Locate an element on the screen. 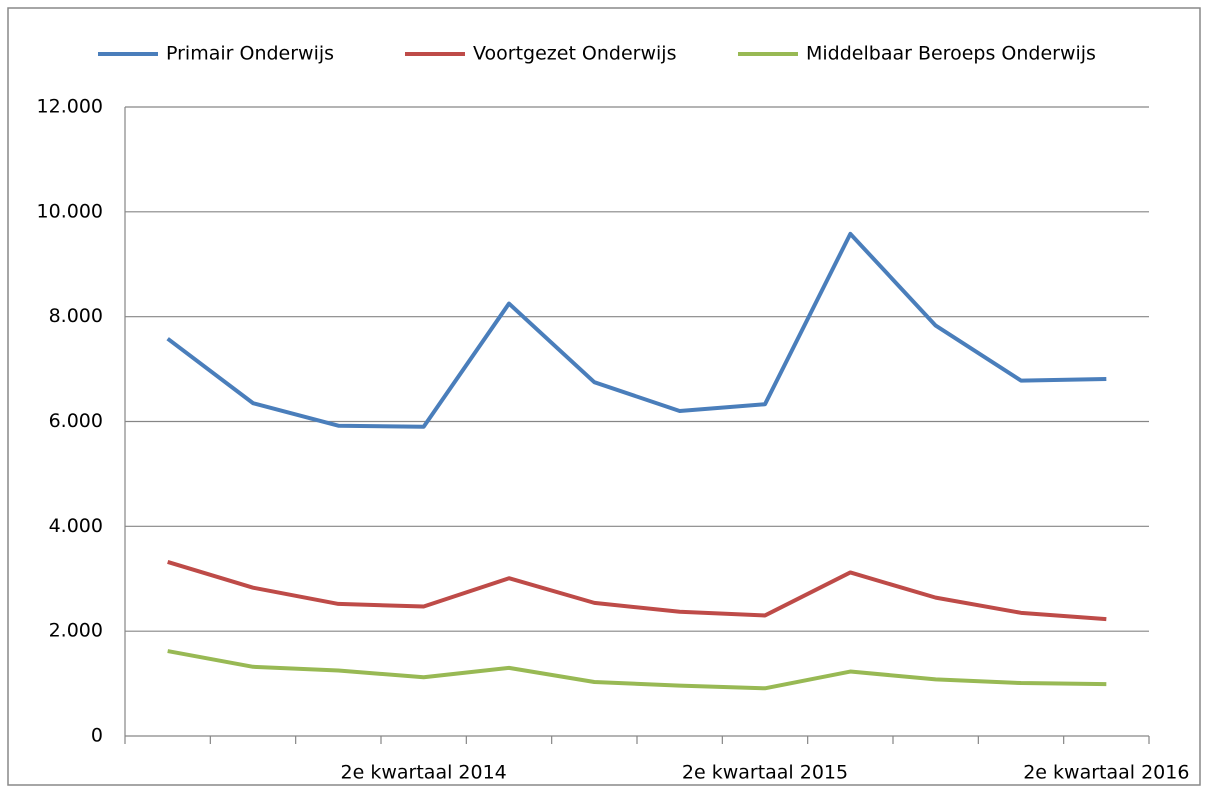  x-tick-label: 2e kwartaal 2015 is located at coordinates (765, 773).